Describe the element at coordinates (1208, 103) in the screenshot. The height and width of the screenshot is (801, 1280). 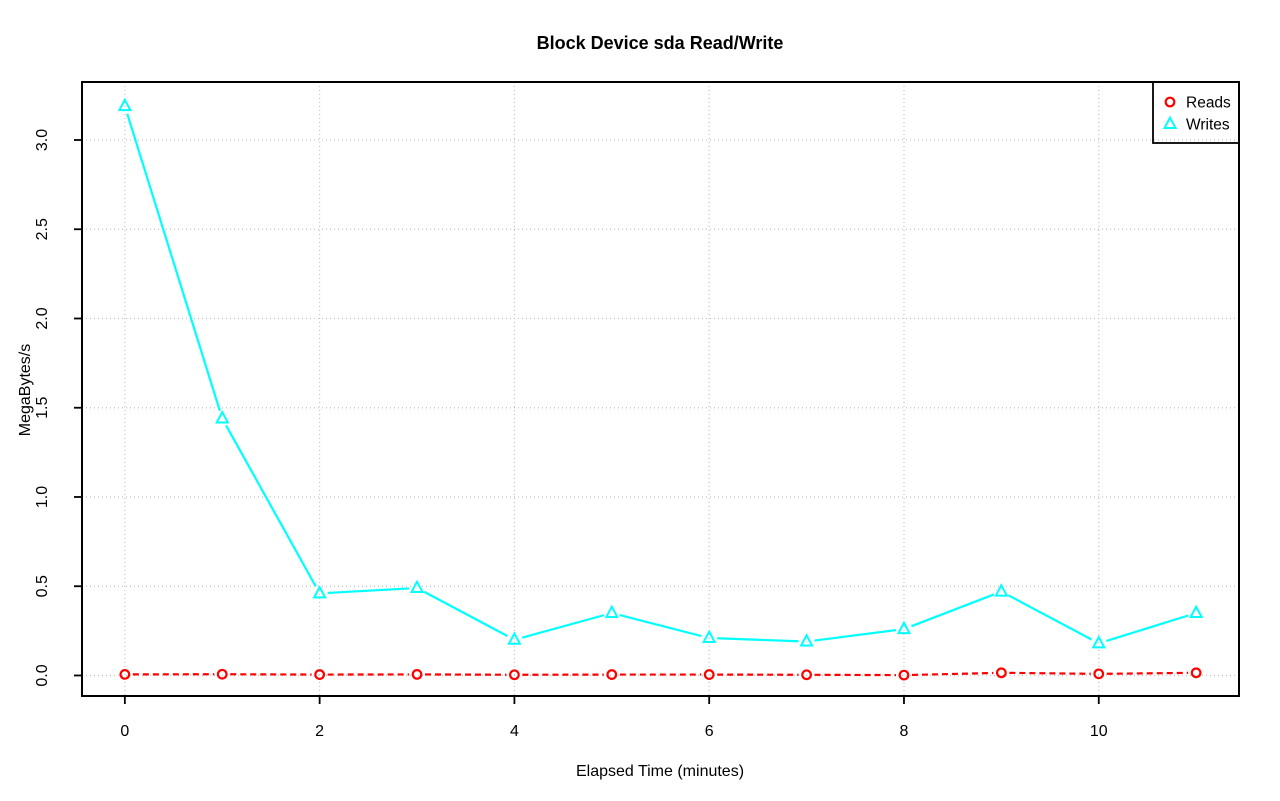
I see `legend-item-label: Reads` at that location.